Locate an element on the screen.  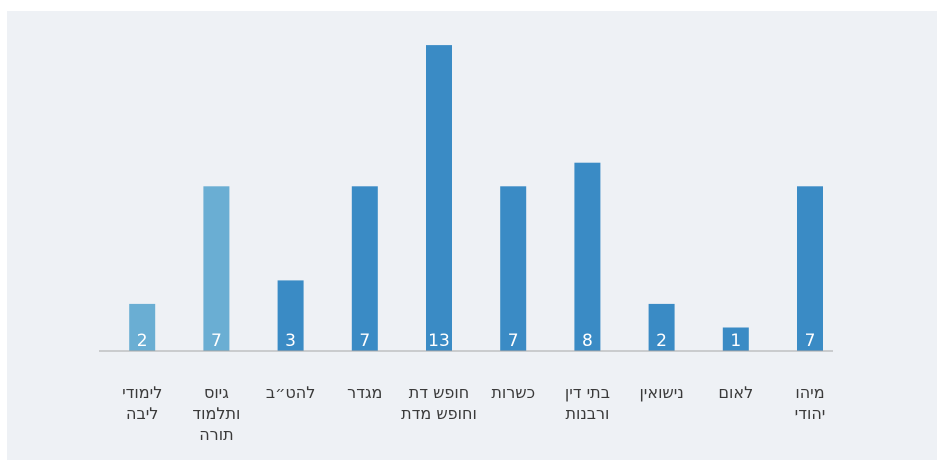
category-label-line: ותלמוד is located at coordinates (216, 413).